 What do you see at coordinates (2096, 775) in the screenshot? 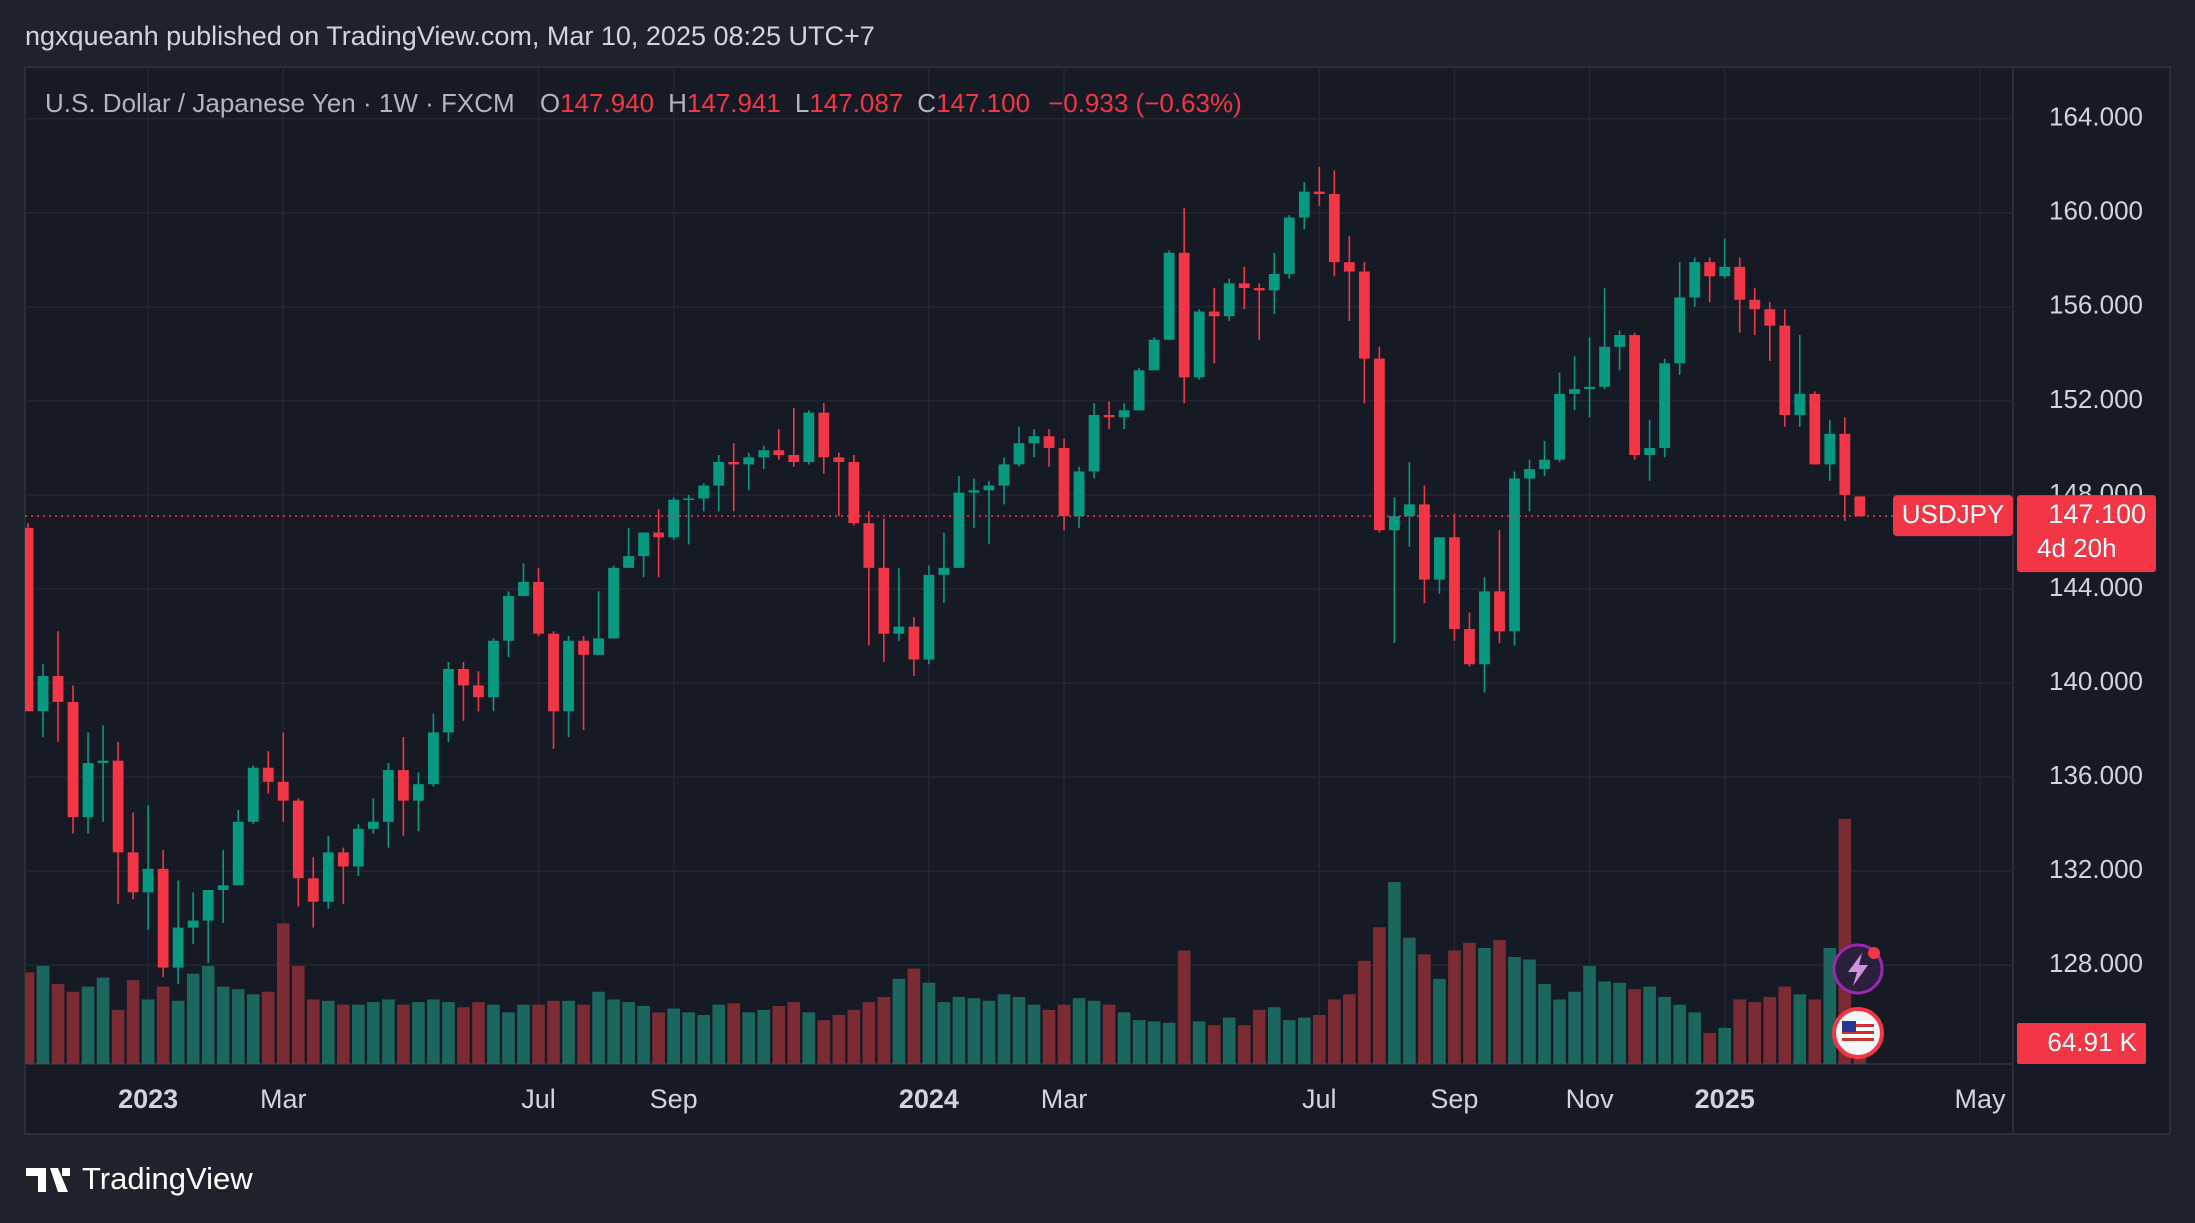
I see `y-tick-label: 136.000` at bounding box center [2096, 775].